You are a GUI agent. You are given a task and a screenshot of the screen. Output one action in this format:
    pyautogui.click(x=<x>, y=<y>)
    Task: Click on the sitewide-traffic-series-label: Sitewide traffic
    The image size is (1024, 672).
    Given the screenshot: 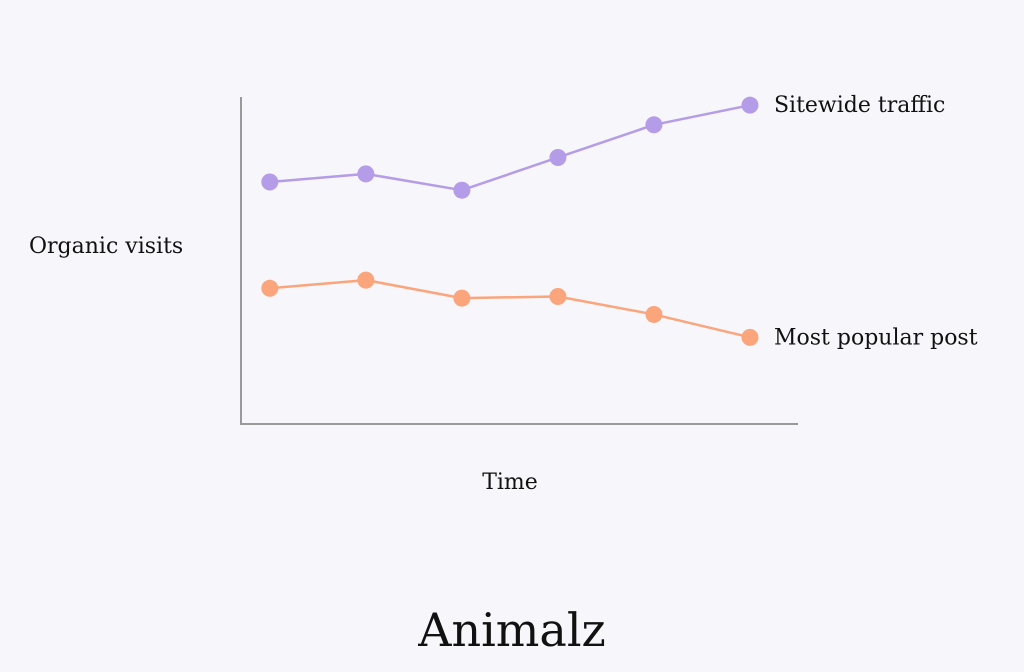 What is the action you would take?
    pyautogui.click(x=859, y=105)
    